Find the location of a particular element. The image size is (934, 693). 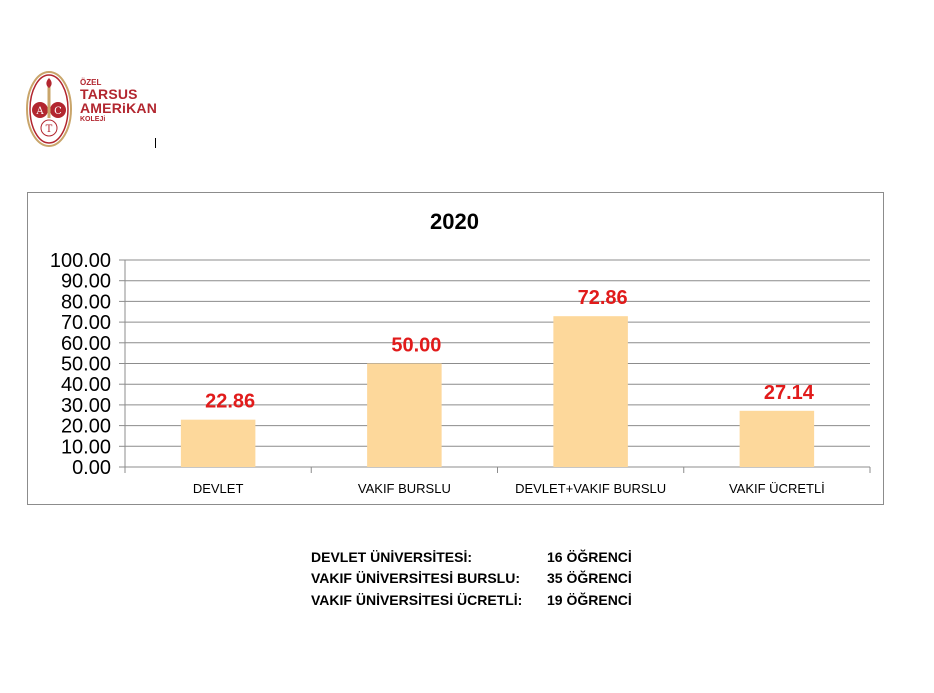

data-label: 72.86 is located at coordinates (603, 298).